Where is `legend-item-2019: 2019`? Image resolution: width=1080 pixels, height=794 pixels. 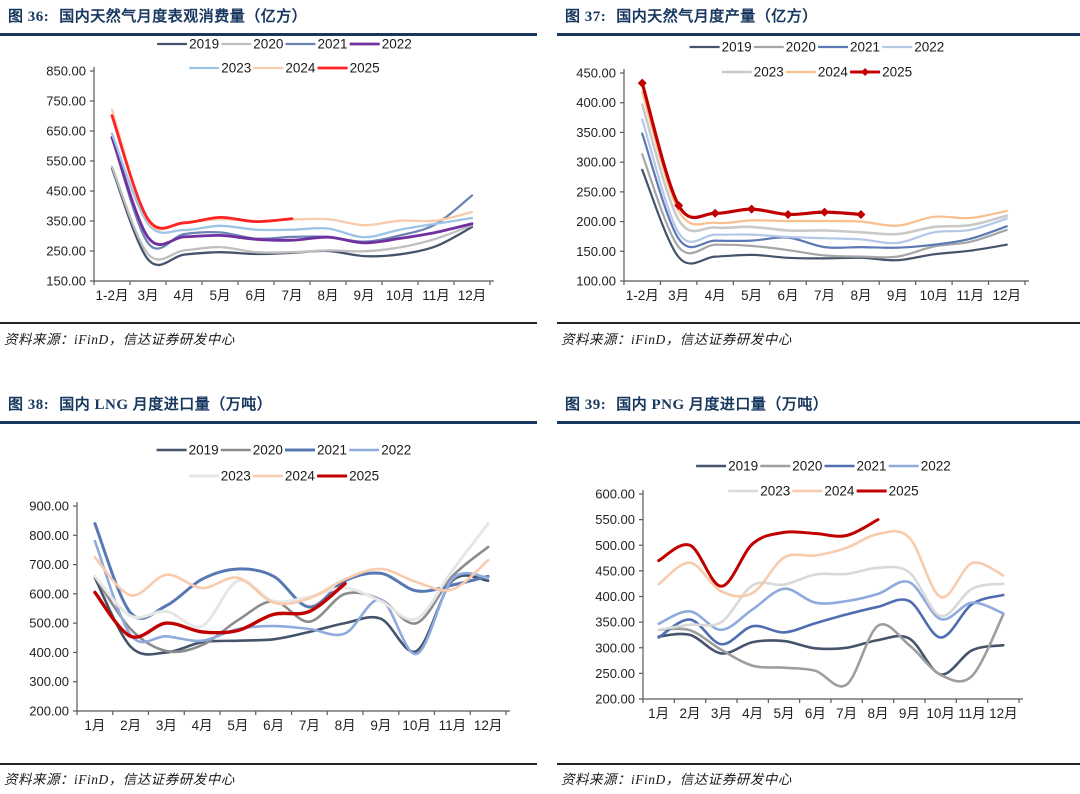
legend-item-2019: 2019 is located at coordinates (727, 466).